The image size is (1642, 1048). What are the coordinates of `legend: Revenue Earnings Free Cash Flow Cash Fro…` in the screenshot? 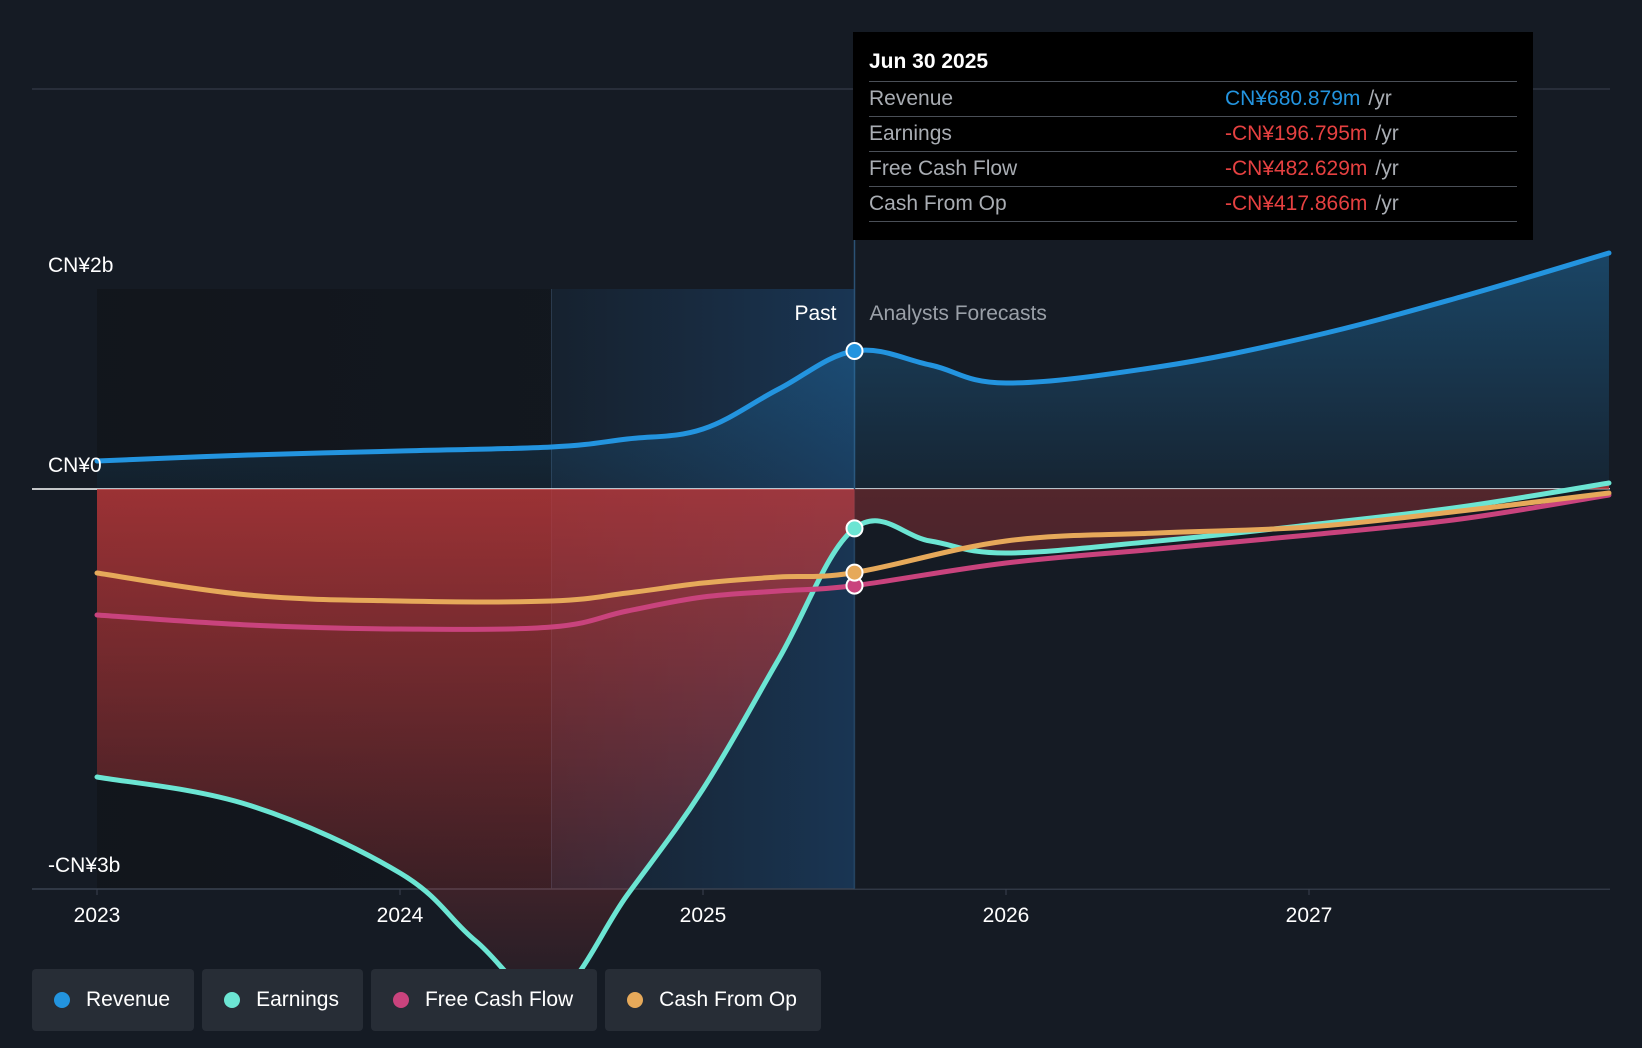 It's located at (426, 1000).